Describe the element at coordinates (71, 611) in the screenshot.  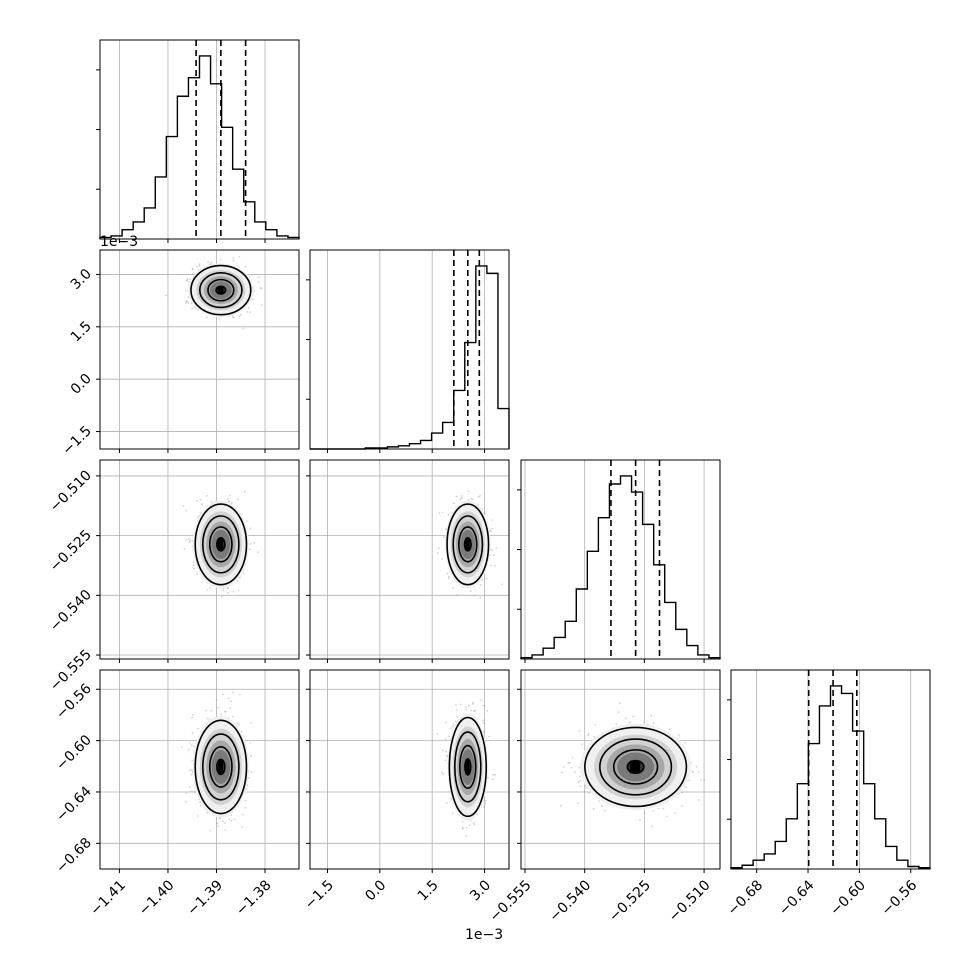
I see `y-tick-label: −0.540` at that location.